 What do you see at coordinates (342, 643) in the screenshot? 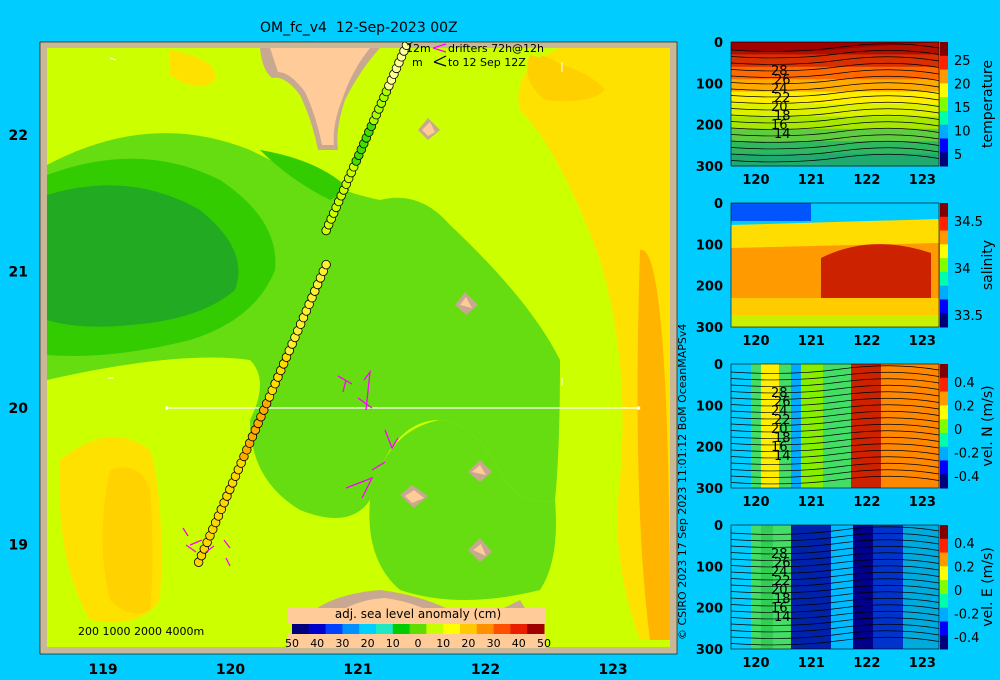
I see `colorbar-tick: 30` at bounding box center [342, 643].